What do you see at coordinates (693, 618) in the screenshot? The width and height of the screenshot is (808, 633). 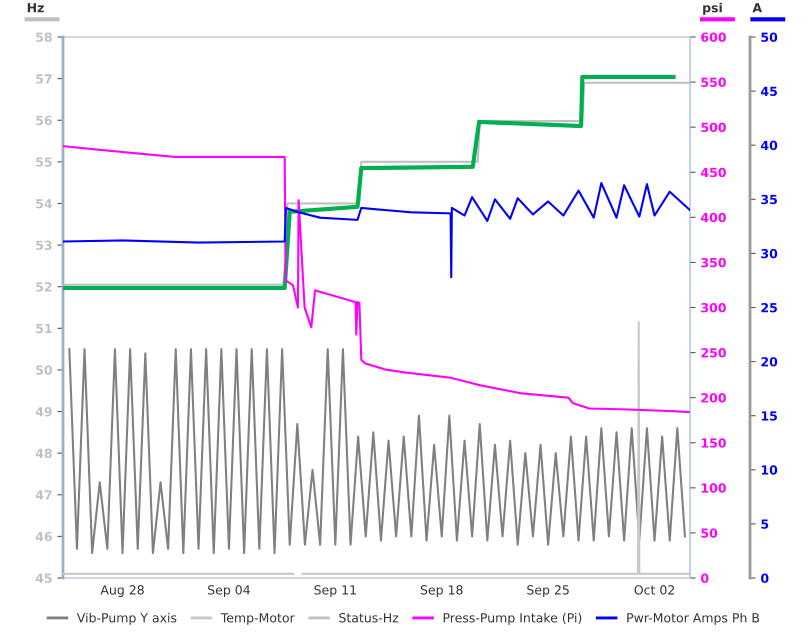 I see `legend-label: Pwr-Motor Amps Ph B` at bounding box center [693, 618].